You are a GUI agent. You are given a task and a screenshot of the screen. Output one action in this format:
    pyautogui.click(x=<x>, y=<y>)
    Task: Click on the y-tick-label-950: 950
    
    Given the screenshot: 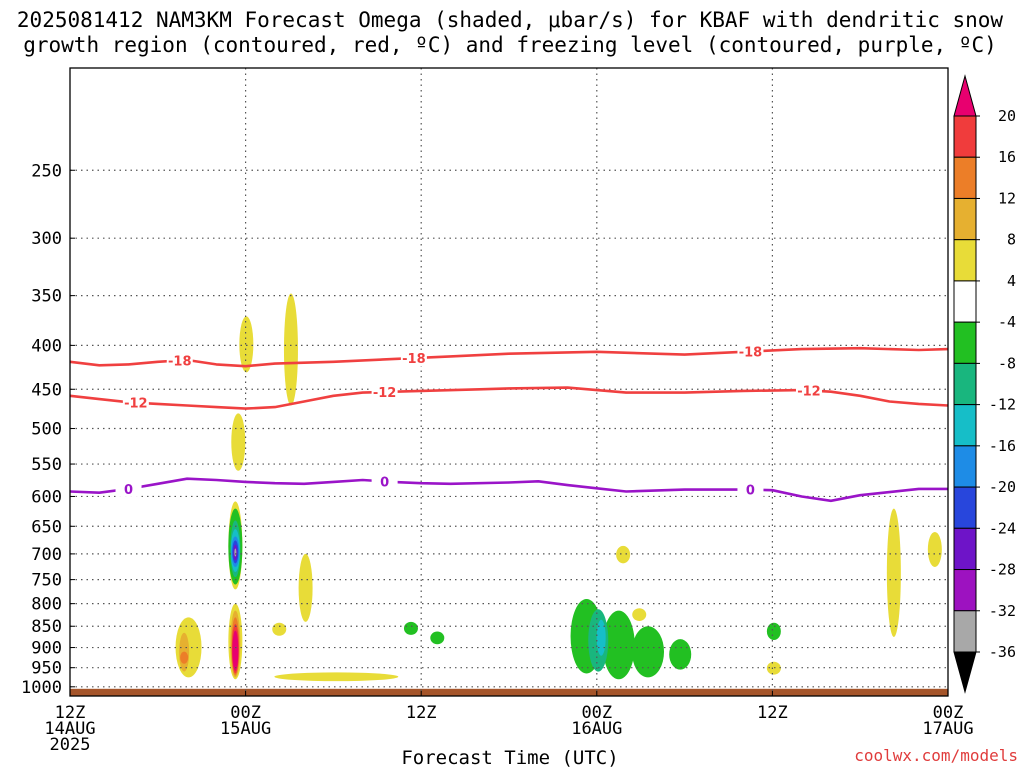 What is the action you would take?
    pyautogui.click(x=46, y=669)
    